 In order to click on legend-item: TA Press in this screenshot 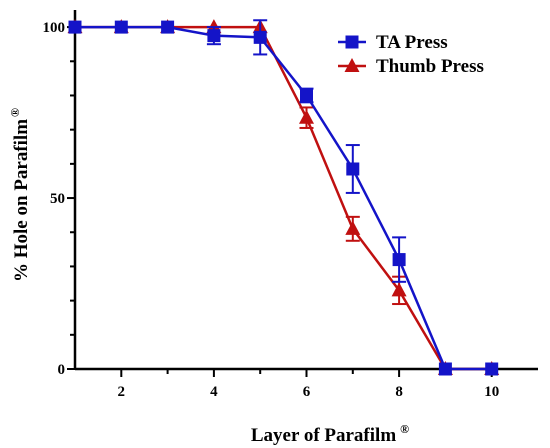, I will do `click(393, 42)`.